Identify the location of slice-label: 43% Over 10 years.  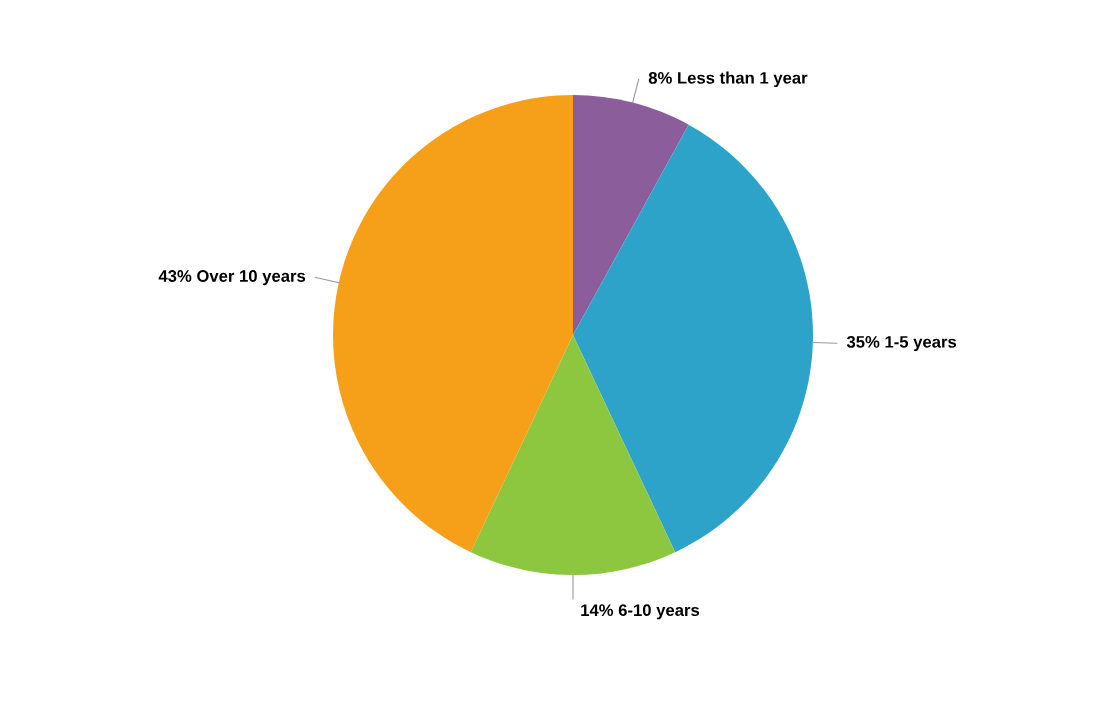
(232, 278).